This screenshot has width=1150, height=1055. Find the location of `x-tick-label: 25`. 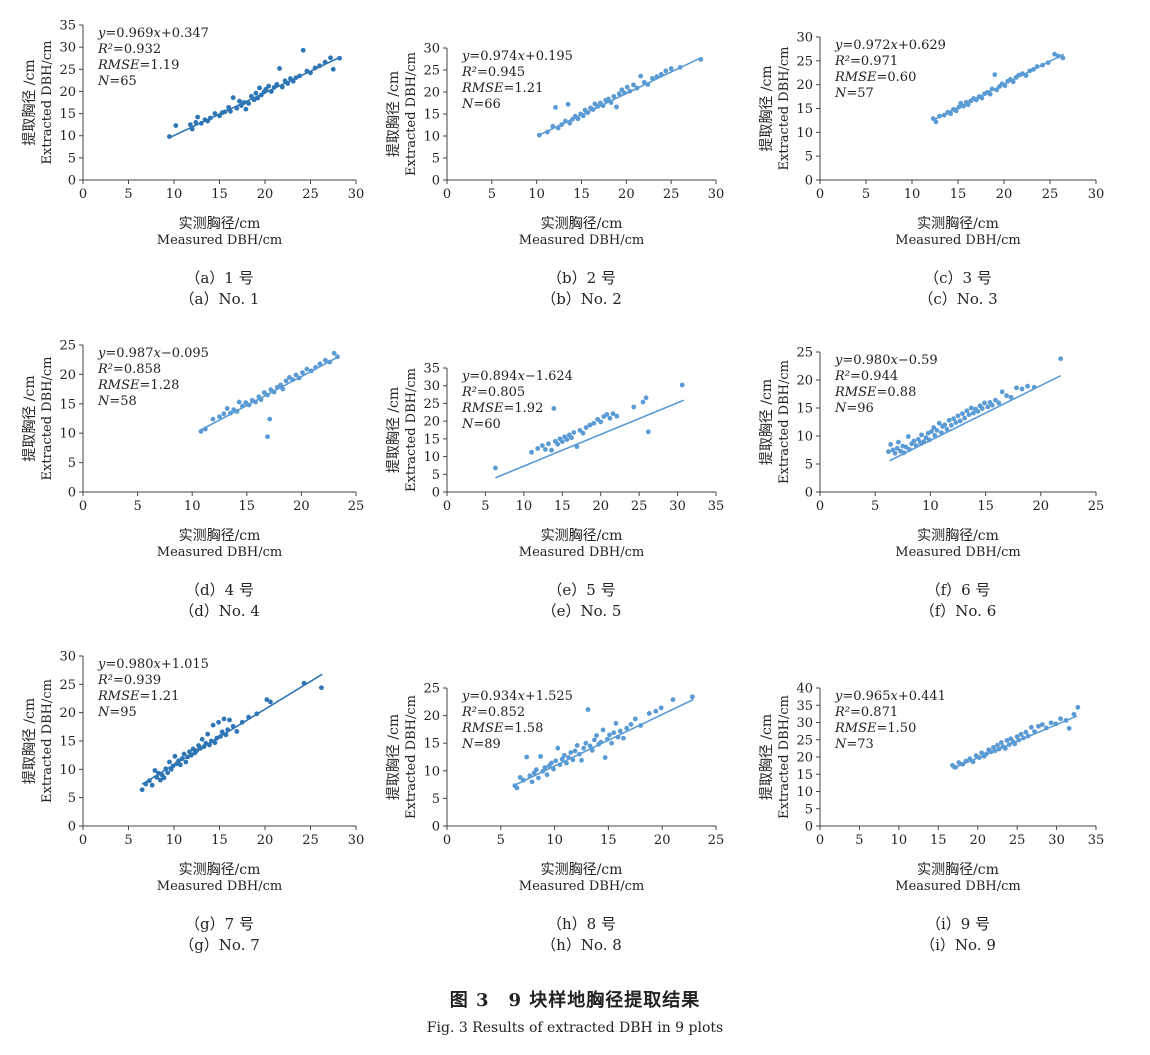

x-tick-label: 25 is located at coordinates (310, 194).